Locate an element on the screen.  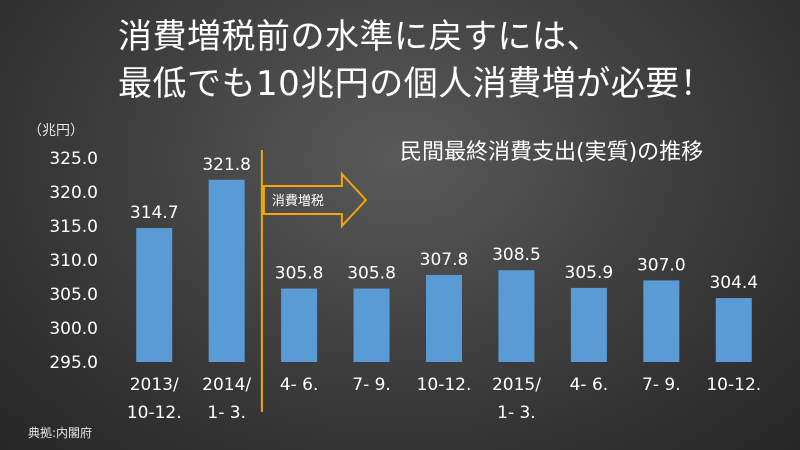
data-label: 307.8 is located at coordinates (444, 260).